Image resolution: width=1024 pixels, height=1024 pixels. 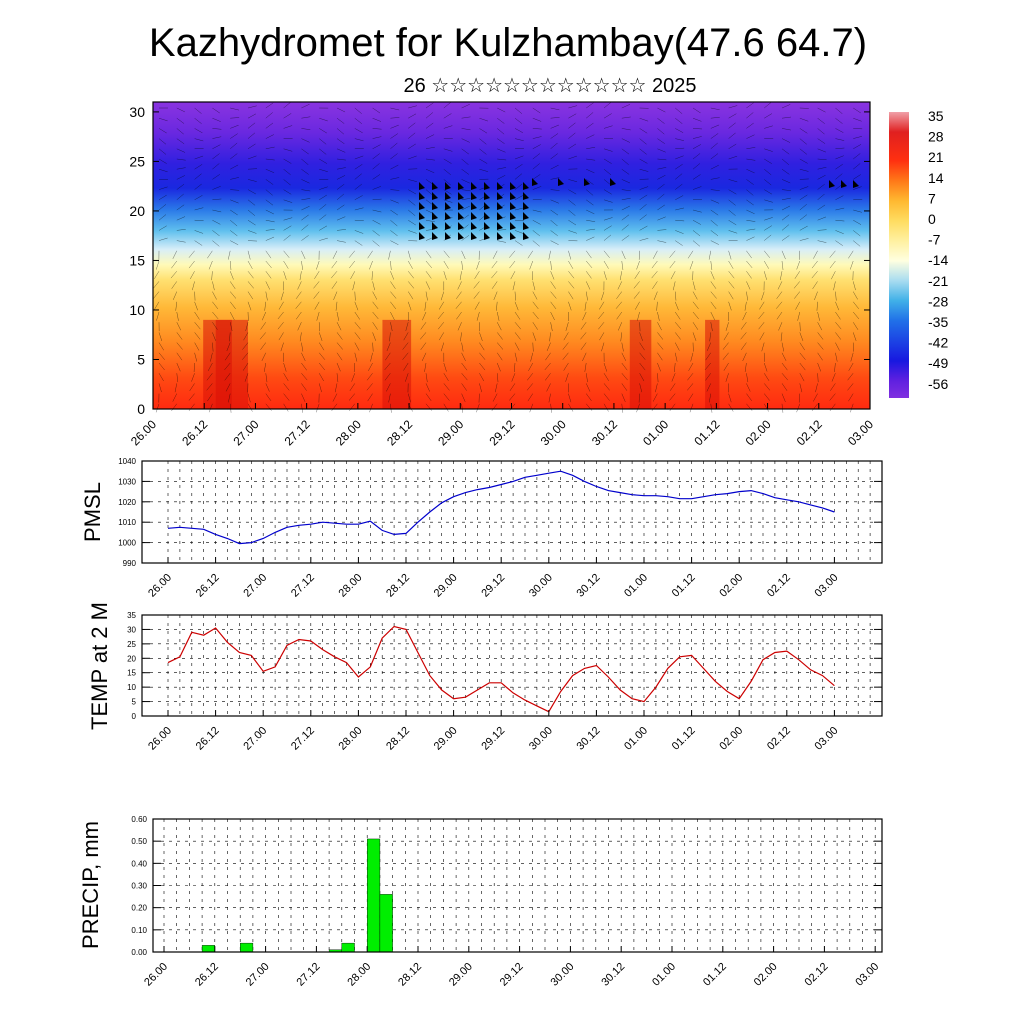 I want to click on colorbar-label: -14, so click(x=938, y=260).